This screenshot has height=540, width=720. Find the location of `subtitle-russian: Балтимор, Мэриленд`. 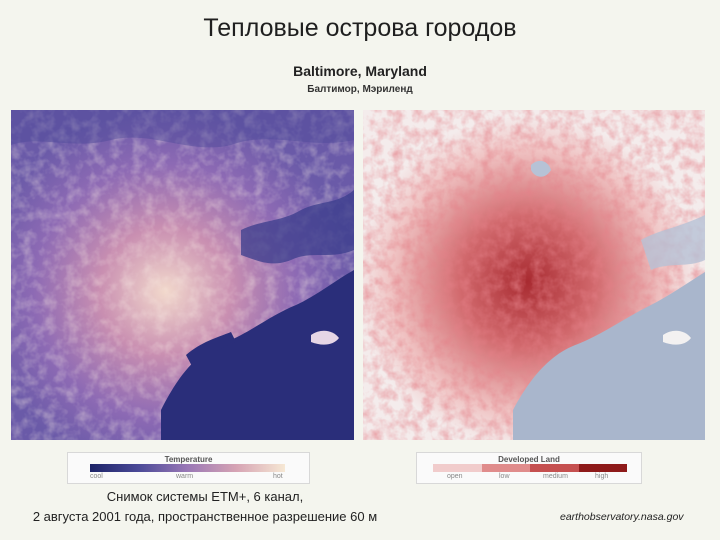

subtitle-russian: Балтимор, Мэриленд is located at coordinates (360, 89).